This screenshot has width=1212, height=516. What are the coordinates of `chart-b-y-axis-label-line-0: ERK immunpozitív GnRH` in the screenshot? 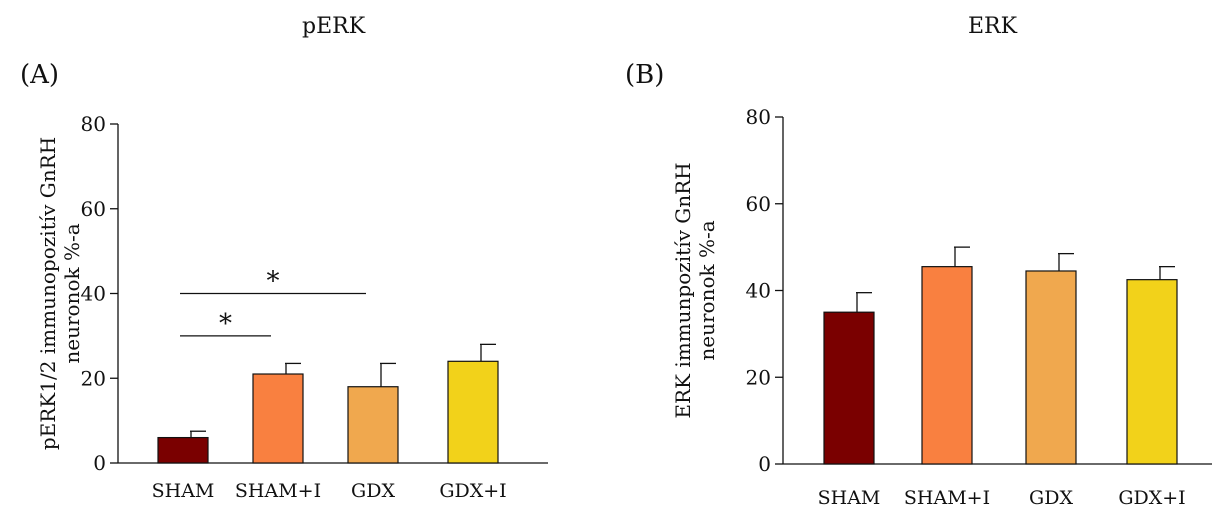 It's located at (683, 290).